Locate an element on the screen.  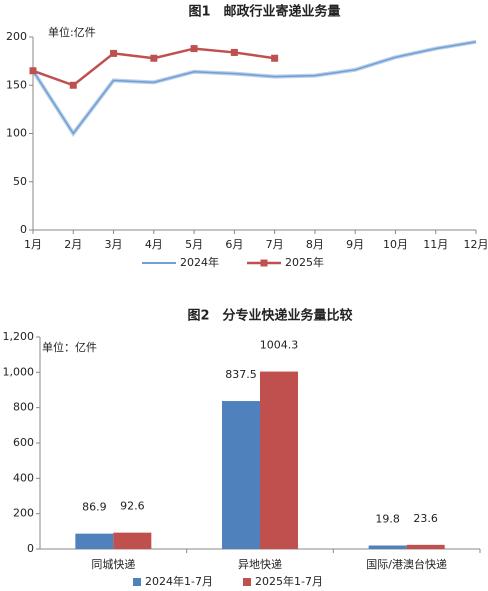
value-label: 92.6 is located at coordinates (132, 506).